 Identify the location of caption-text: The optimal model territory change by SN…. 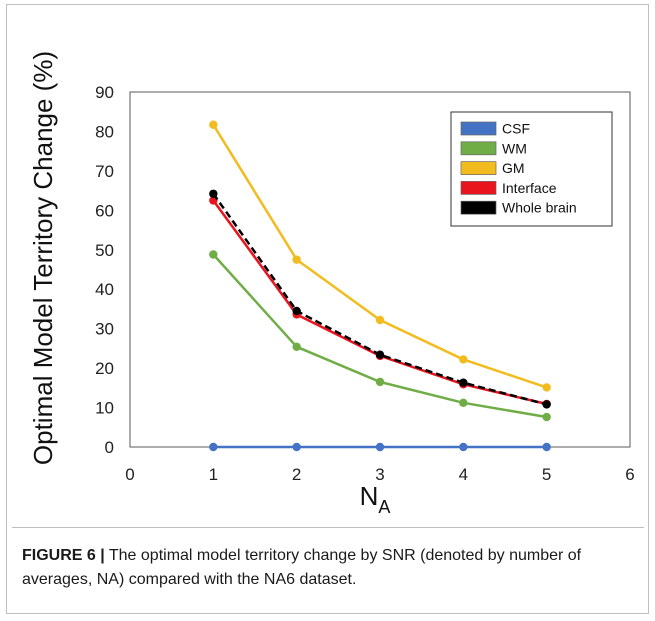
(302, 567).